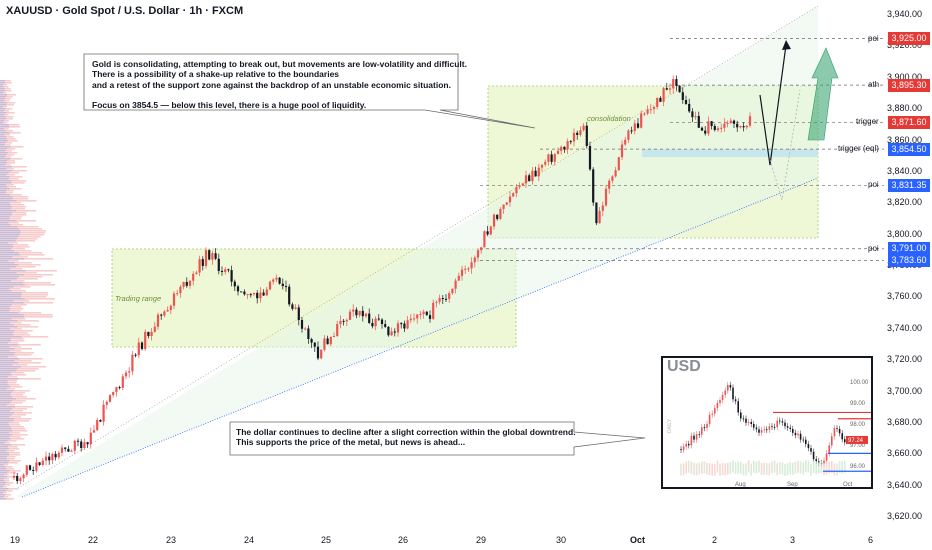  I want to click on x-tick-label: 23, so click(171, 540).